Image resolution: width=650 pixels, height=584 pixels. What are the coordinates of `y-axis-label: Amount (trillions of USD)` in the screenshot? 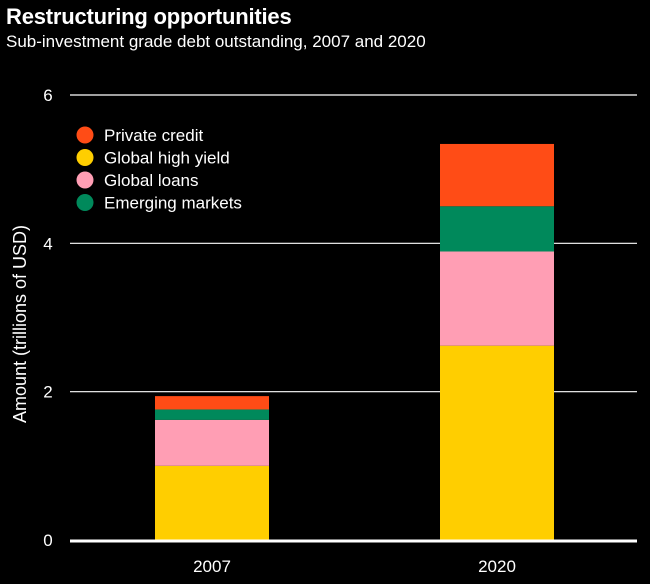 It's located at (20, 324).